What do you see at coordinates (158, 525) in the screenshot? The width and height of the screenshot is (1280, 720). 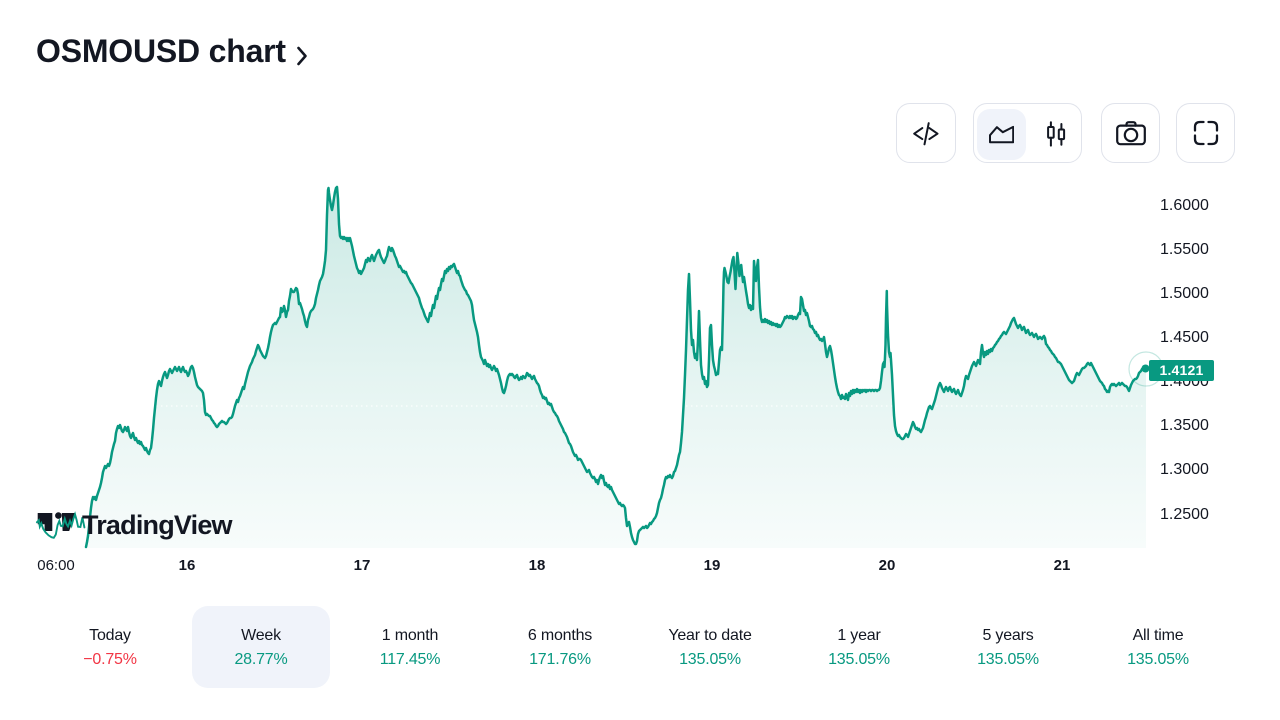 I see `svg-text: TradingView` at bounding box center [158, 525].